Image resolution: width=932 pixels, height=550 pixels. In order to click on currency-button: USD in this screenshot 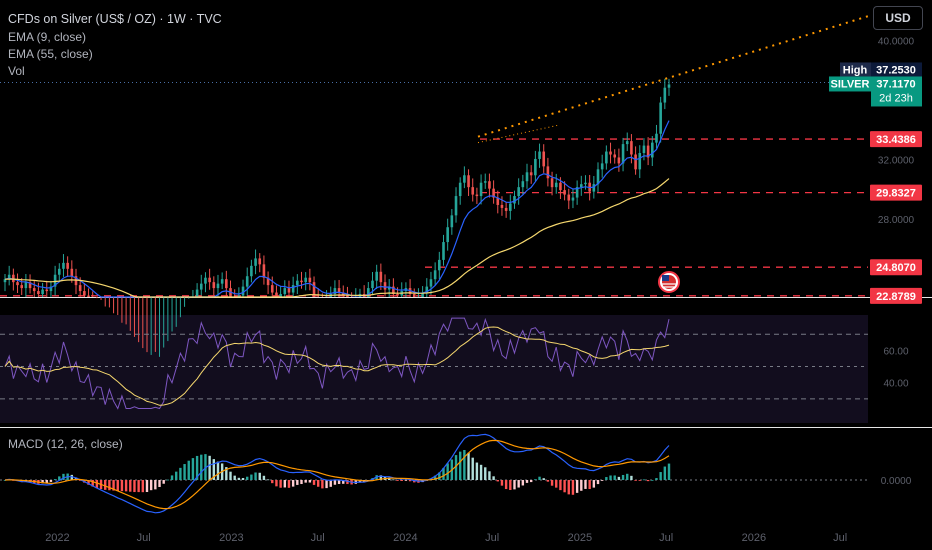, I will do `click(898, 18)`.